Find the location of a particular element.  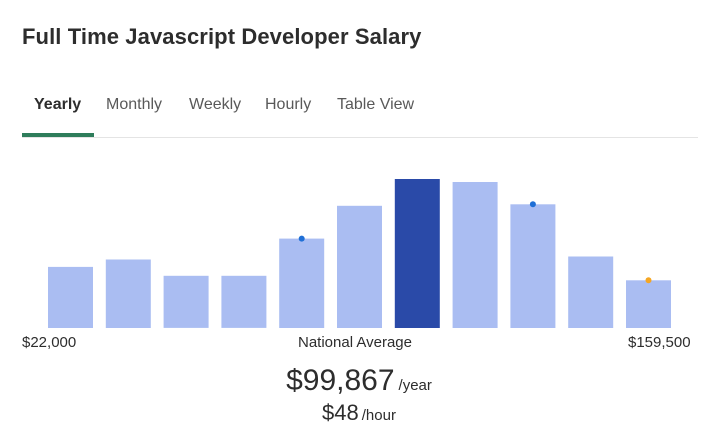

average-hourly-pay: $48/hour is located at coordinates (359, 413).